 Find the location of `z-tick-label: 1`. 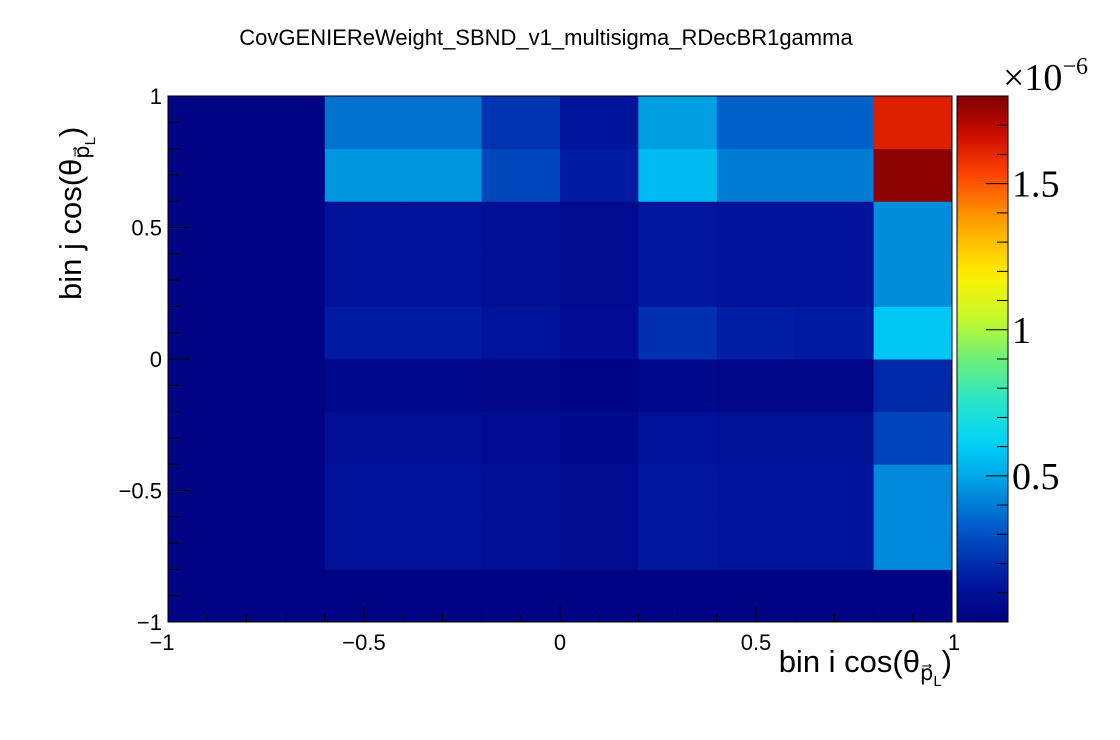

z-tick-label: 1 is located at coordinates (1021, 331).